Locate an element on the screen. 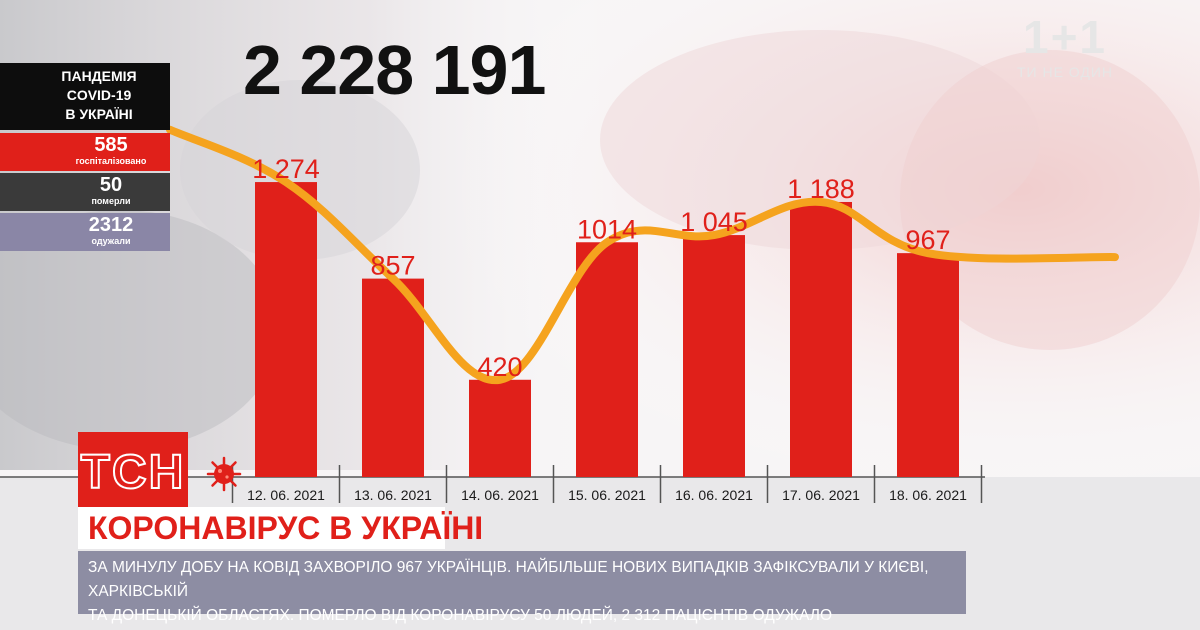 The image size is (1200, 630). x-tick-label: 17. 06. 2021 is located at coordinates (821, 495).